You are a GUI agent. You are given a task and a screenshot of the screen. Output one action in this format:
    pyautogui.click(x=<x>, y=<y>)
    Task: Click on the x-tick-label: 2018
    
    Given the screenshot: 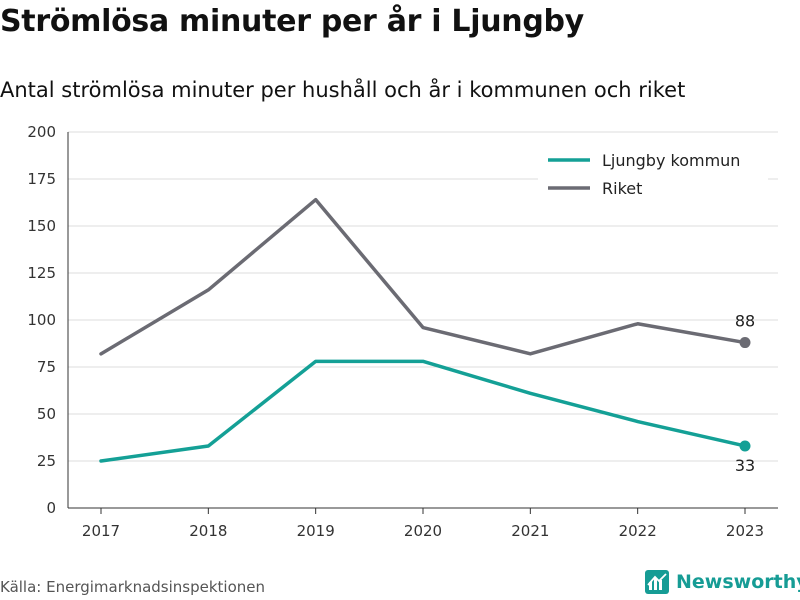 What is the action you would take?
    pyautogui.click(x=208, y=531)
    